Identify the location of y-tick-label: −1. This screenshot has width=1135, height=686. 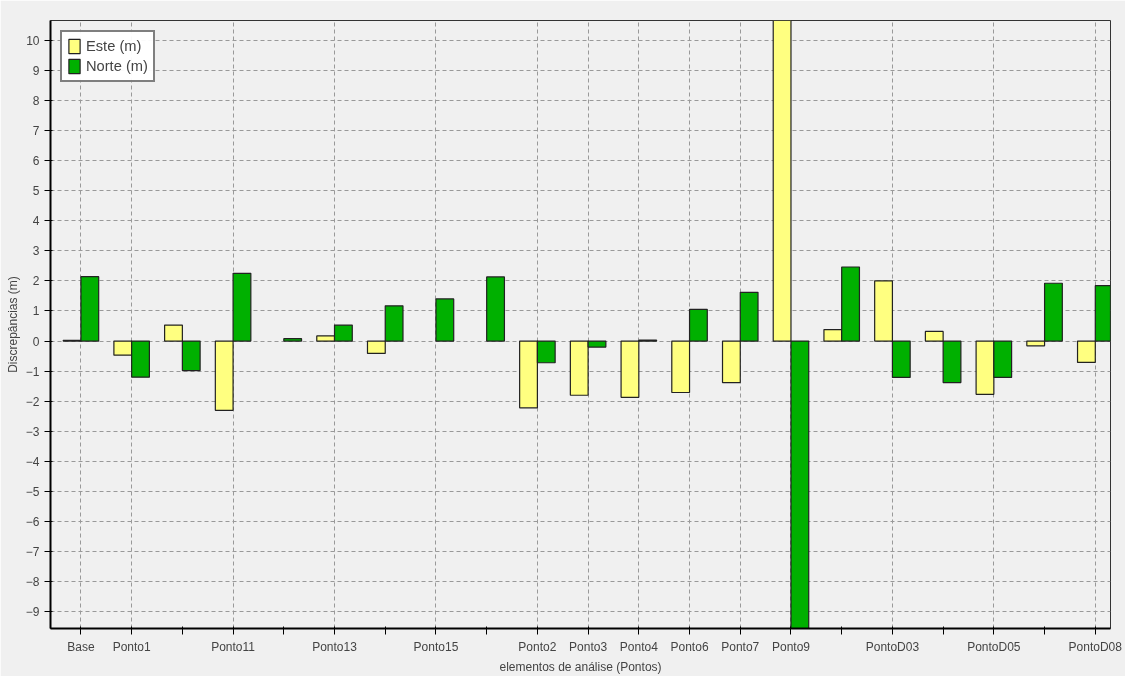
(32, 371).